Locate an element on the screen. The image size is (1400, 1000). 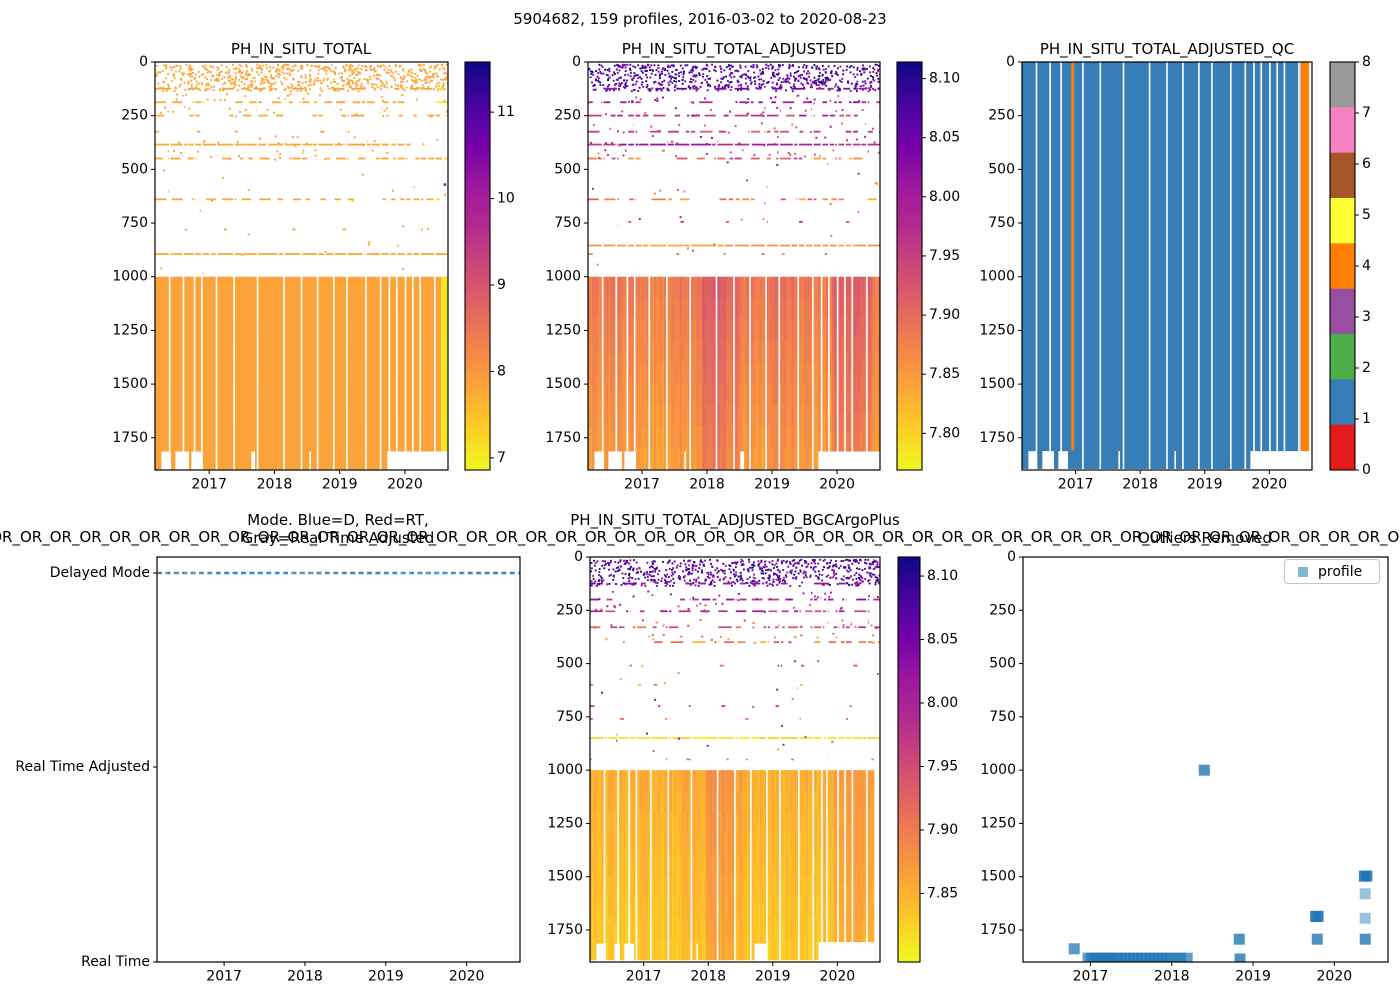
title-outliers-removed: Outliers Removed is located at coordinates (1205, 538).